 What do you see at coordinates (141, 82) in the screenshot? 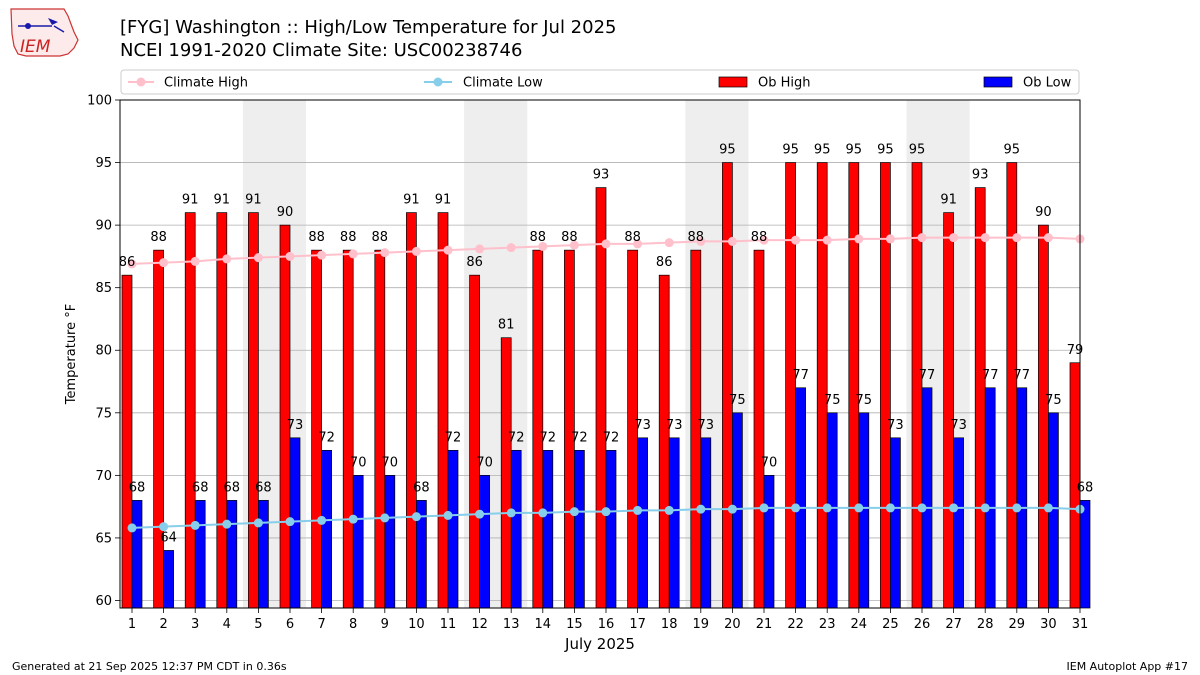
I see `legend-climate-high-marker` at bounding box center [141, 82].